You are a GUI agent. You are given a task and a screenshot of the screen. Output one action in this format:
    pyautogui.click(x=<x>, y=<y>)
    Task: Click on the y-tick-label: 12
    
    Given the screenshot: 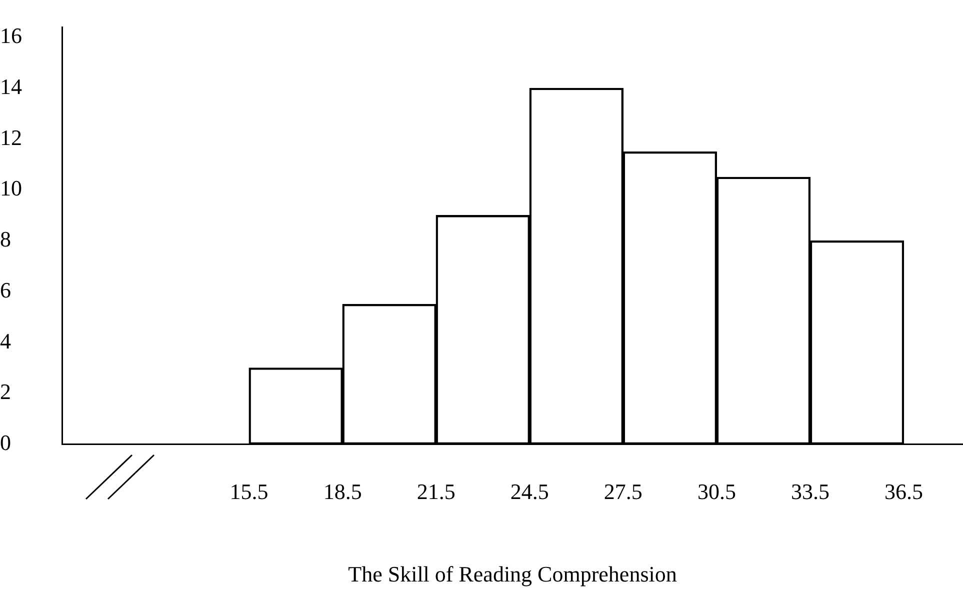 What is the action you would take?
    pyautogui.click(x=11, y=137)
    